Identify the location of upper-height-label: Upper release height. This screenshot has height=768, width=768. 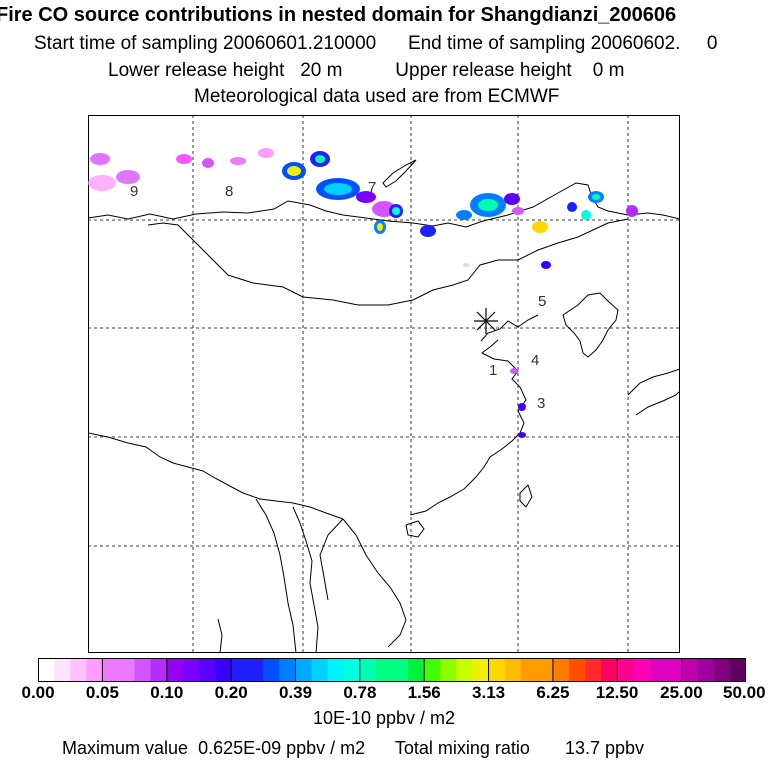
(483, 70).